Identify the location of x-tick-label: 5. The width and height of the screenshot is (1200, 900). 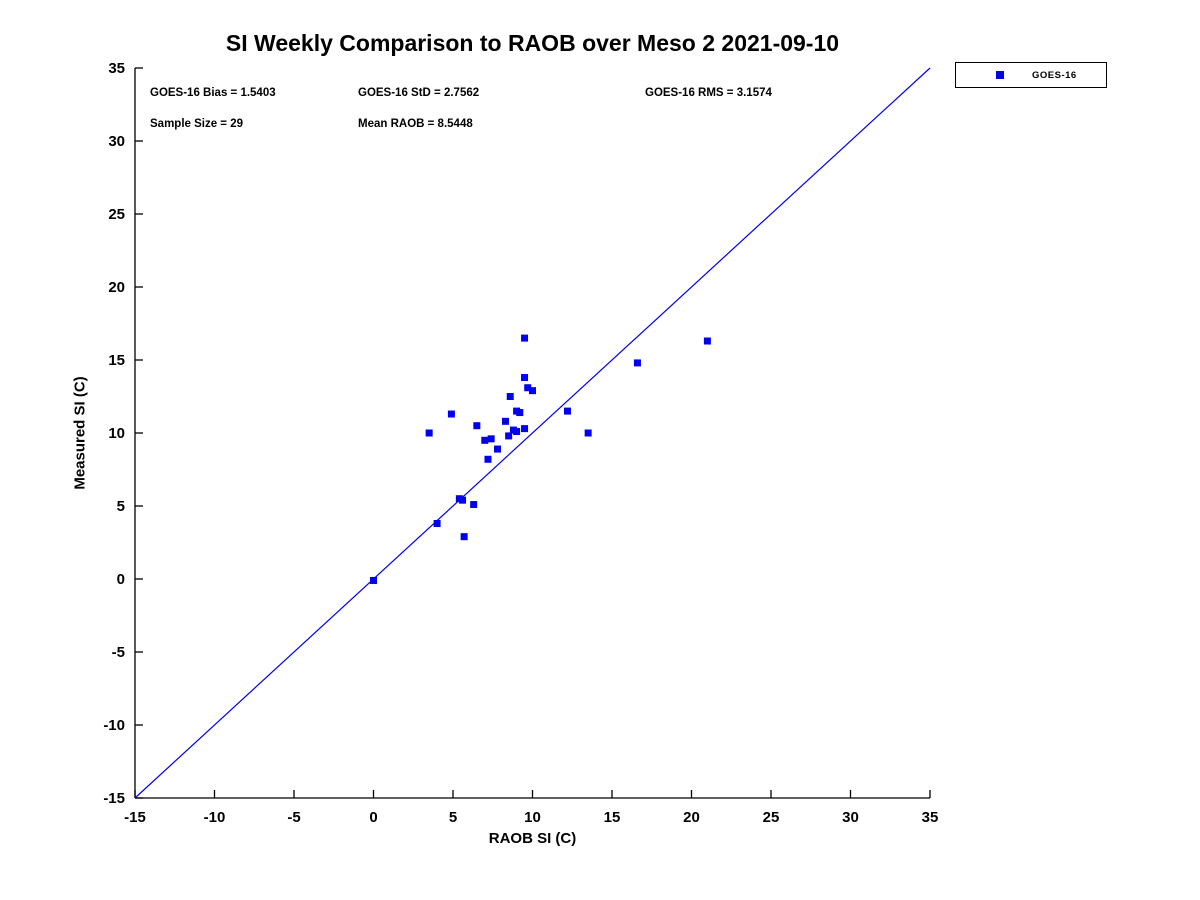
(453, 817).